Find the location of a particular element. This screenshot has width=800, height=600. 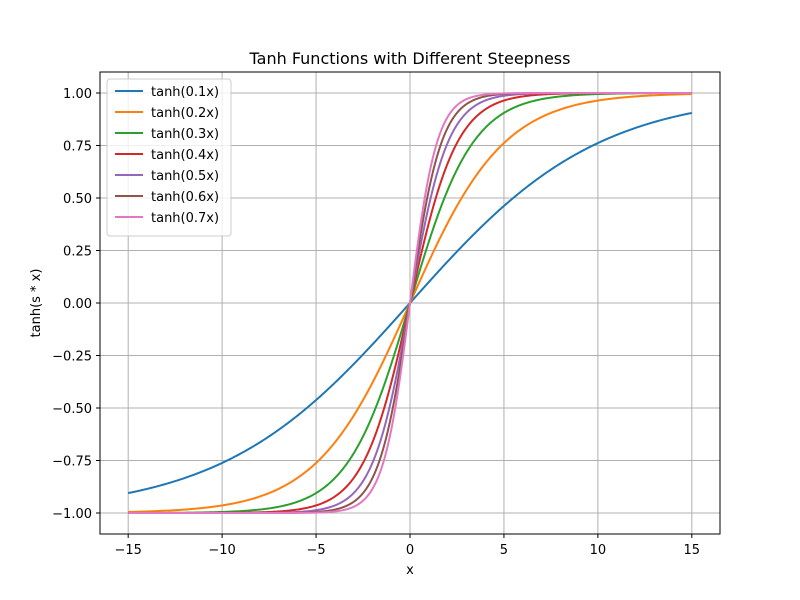

x-tick-label: −5 is located at coordinates (315, 550).